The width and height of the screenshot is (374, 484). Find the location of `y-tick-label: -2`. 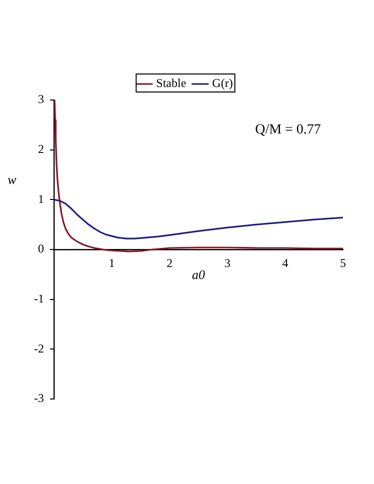

y-tick-label: -2 is located at coordinates (39, 348).